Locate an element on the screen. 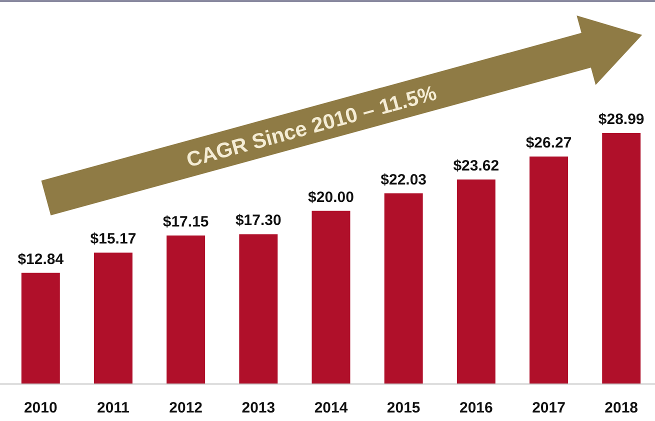 The width and height of the screenshot is (655, 421). data-label: $17.30 is located at coordinates (258, 221).